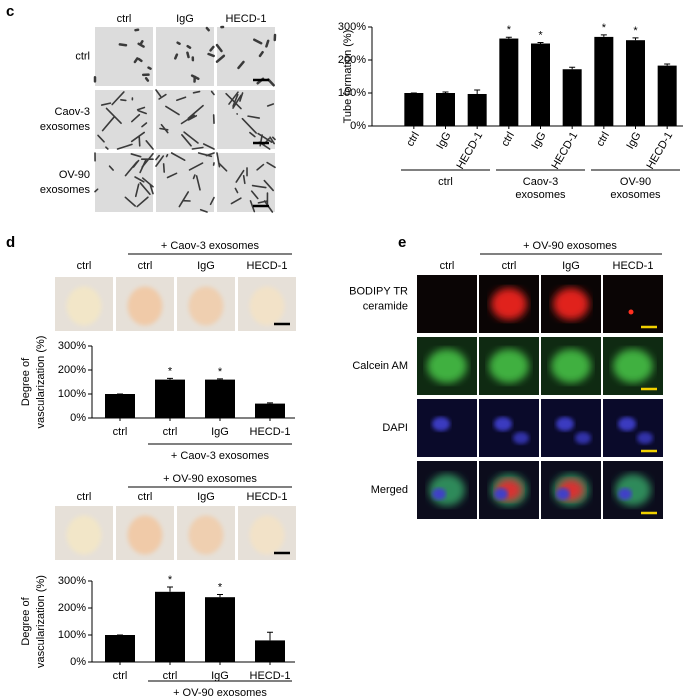  I want to click on group-label: + Caov-3 exosomes, so click(220, 456).